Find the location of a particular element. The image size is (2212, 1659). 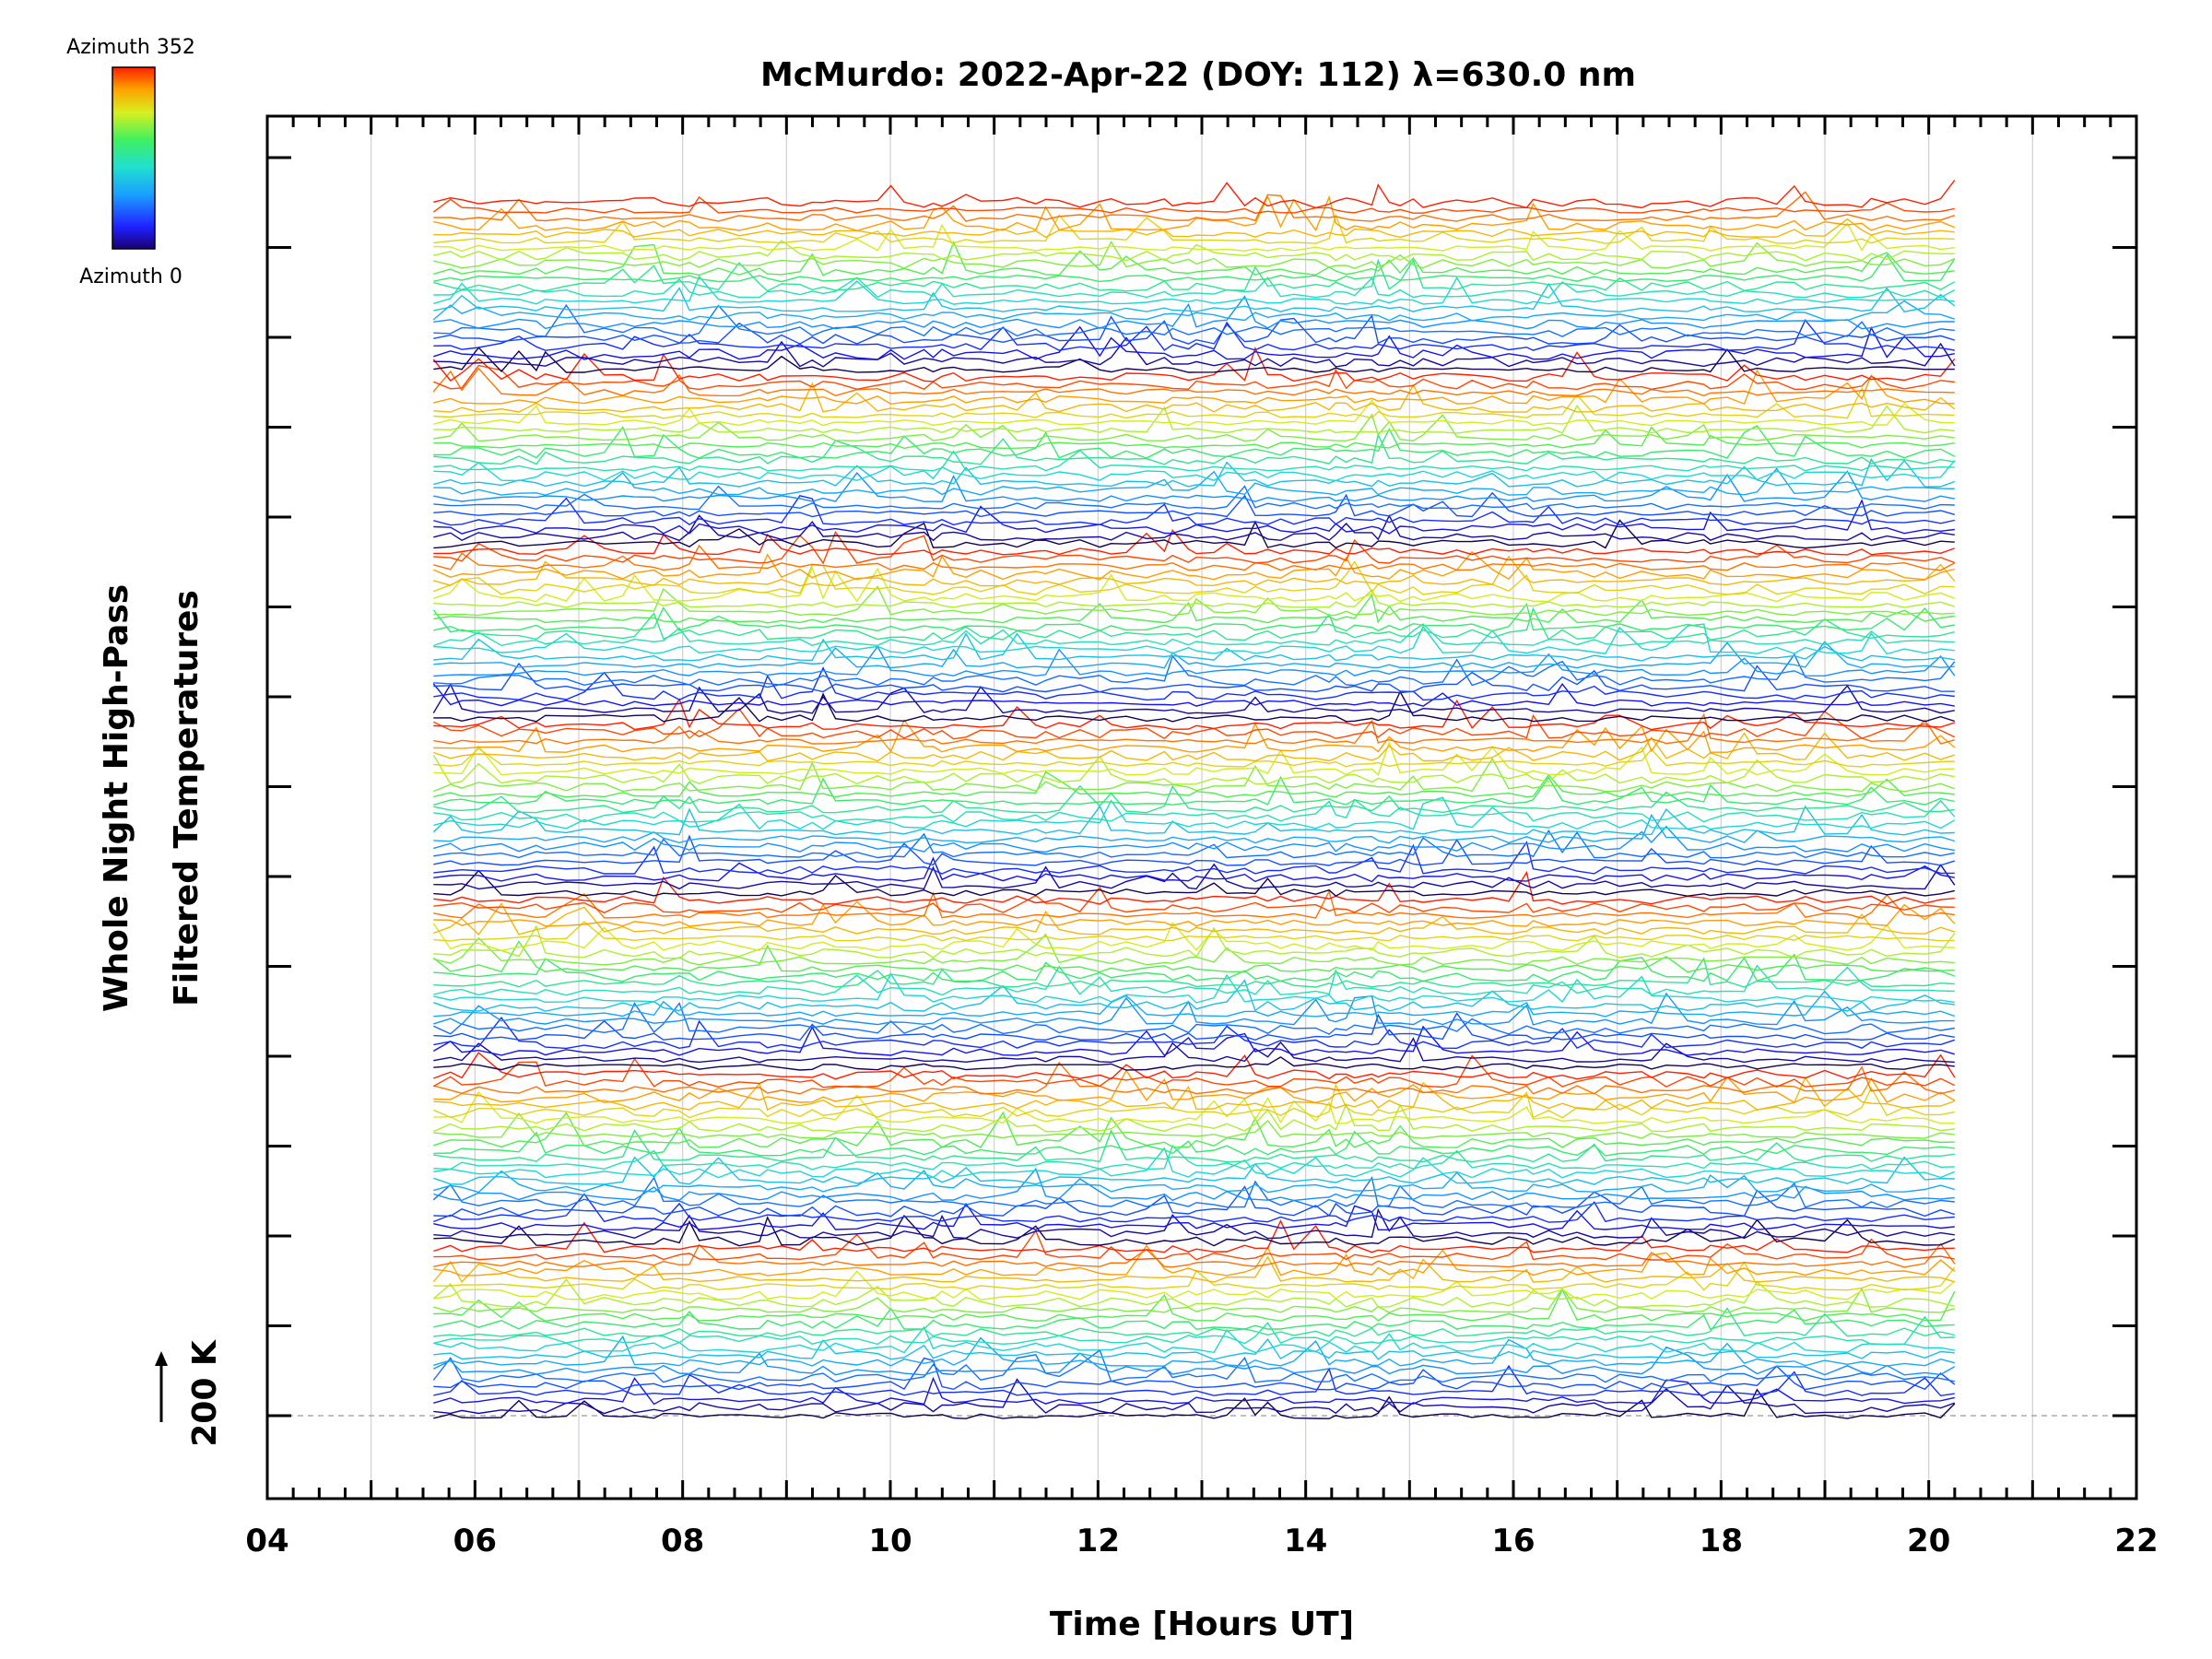

scale-marker: 200 K is located at coordinates (189, 1393).